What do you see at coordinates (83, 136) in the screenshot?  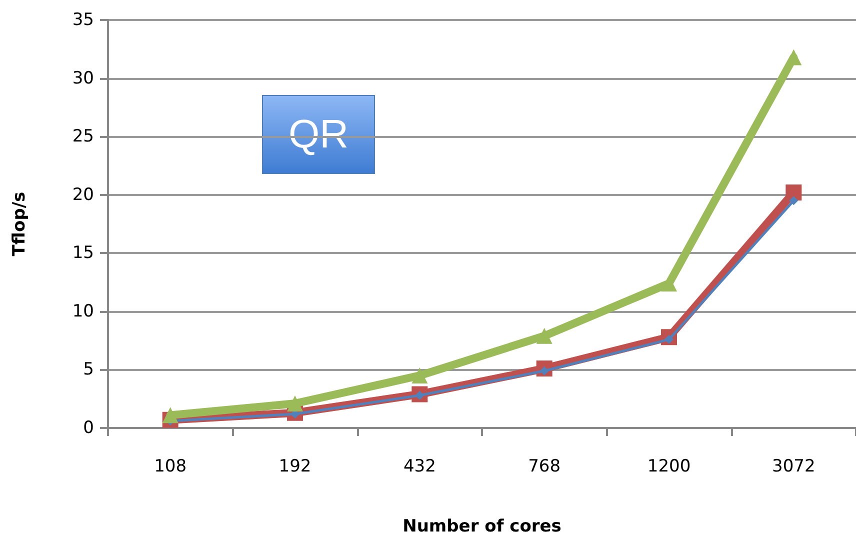 I see `y-tick-label: 25` at bounding box center [83, 136].